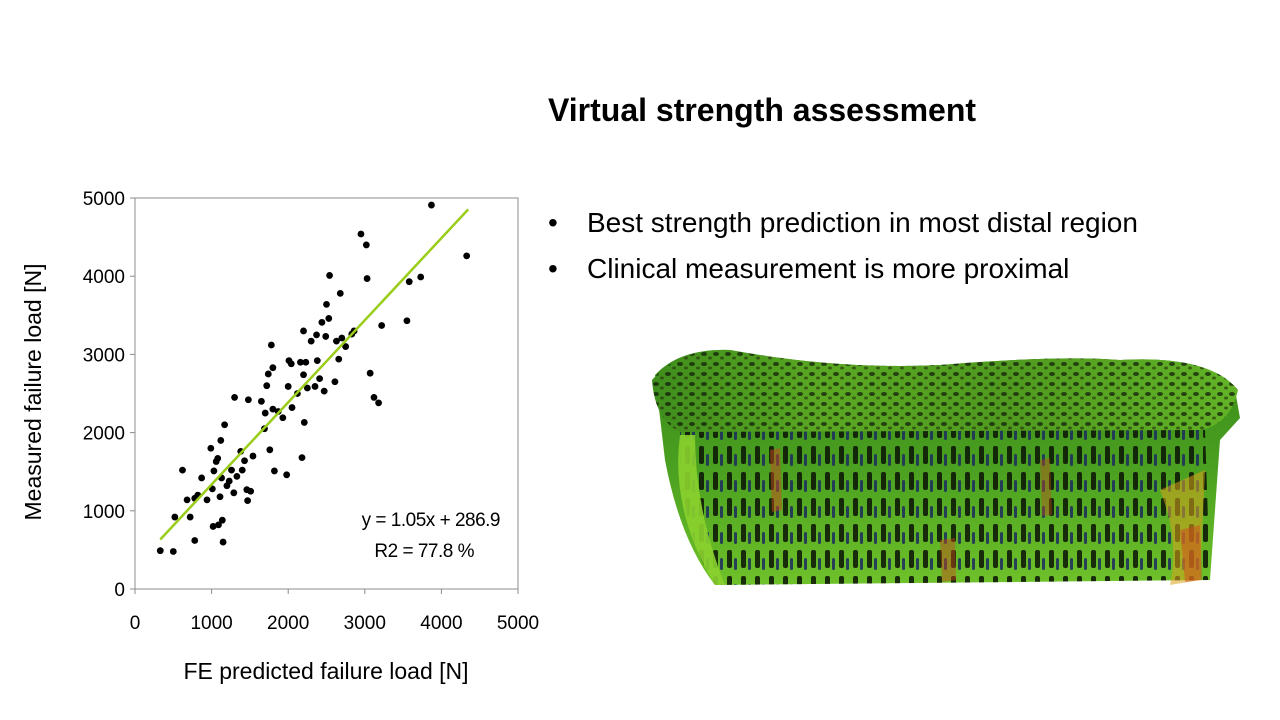  What do you see at coordinates (119, 590) in the screenshot?
I see `y-tick-label: 0` at bounding box center [119, 590].